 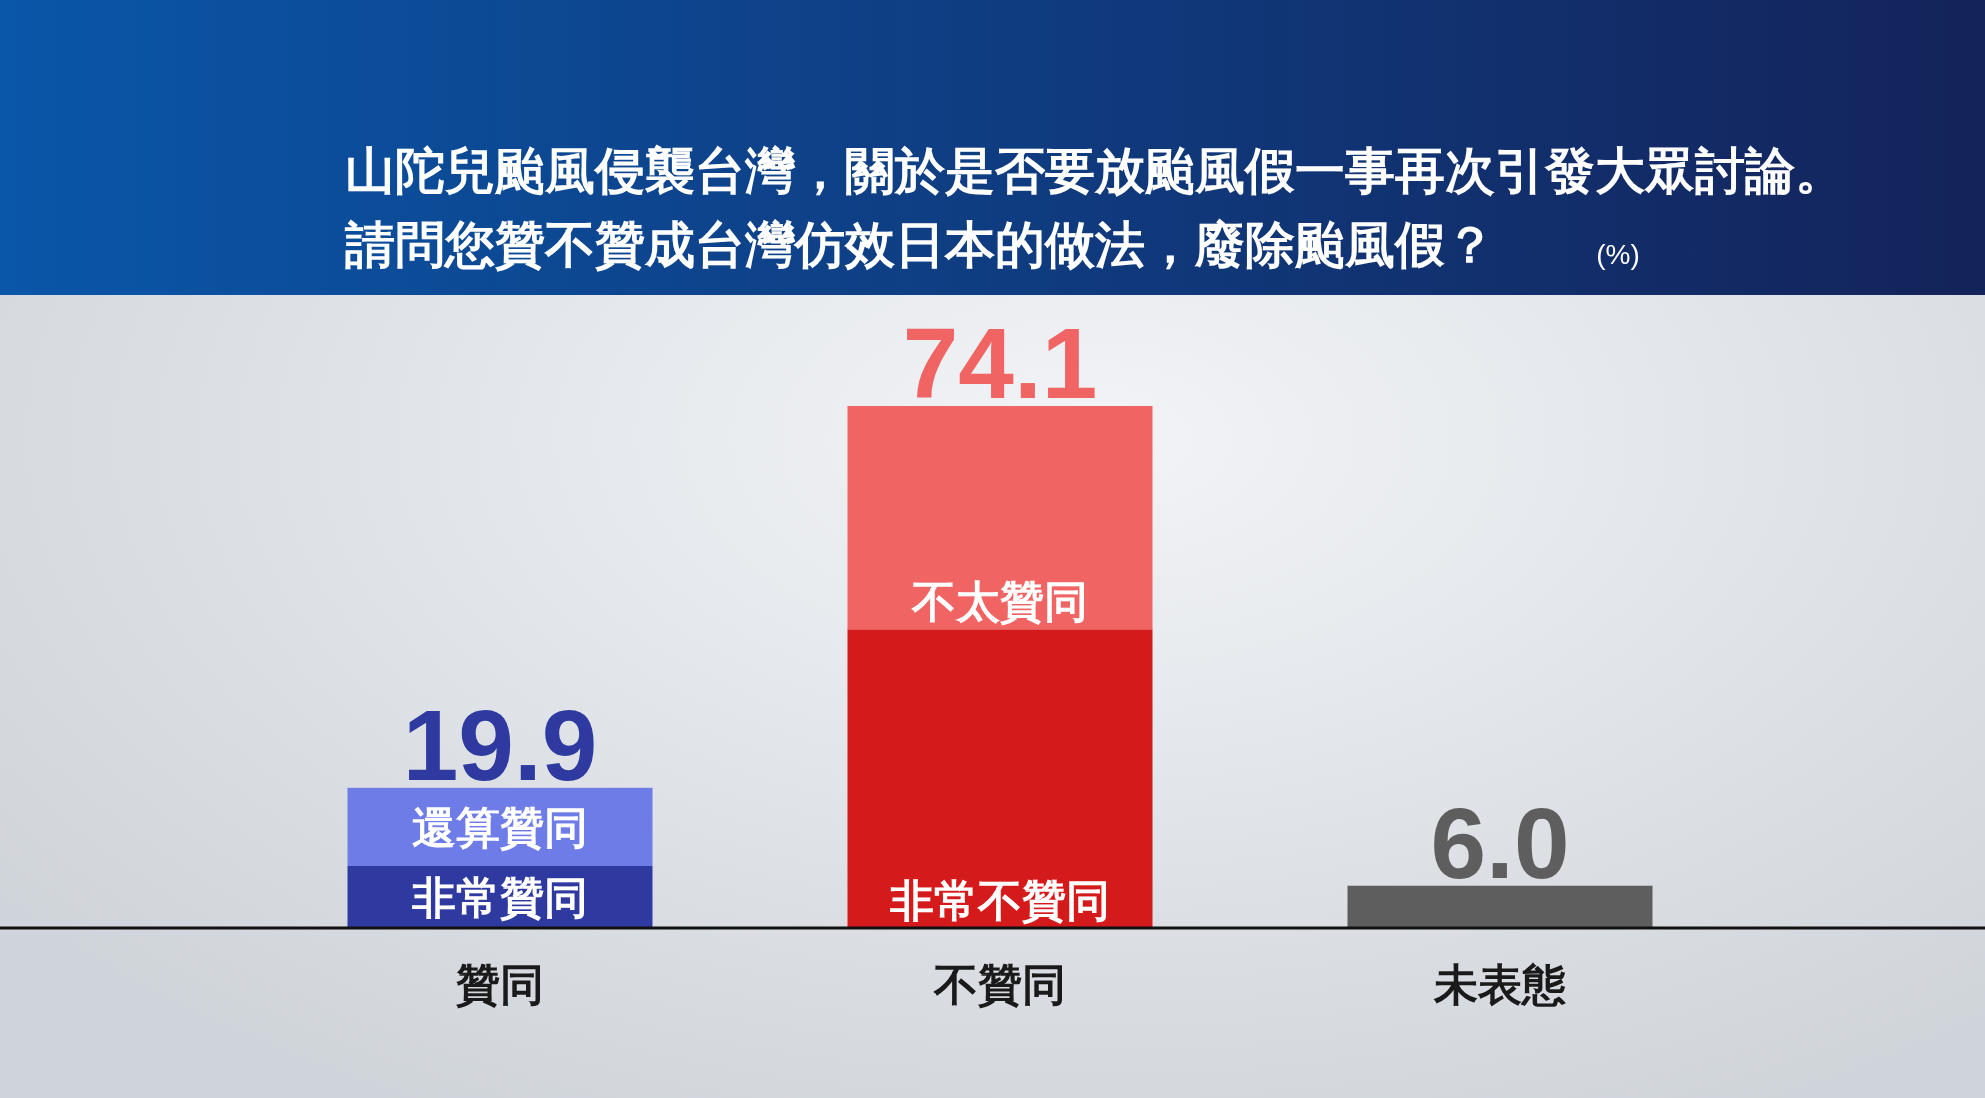 I want to click on series-label: 非常贊同, so click(x=499, y=897).